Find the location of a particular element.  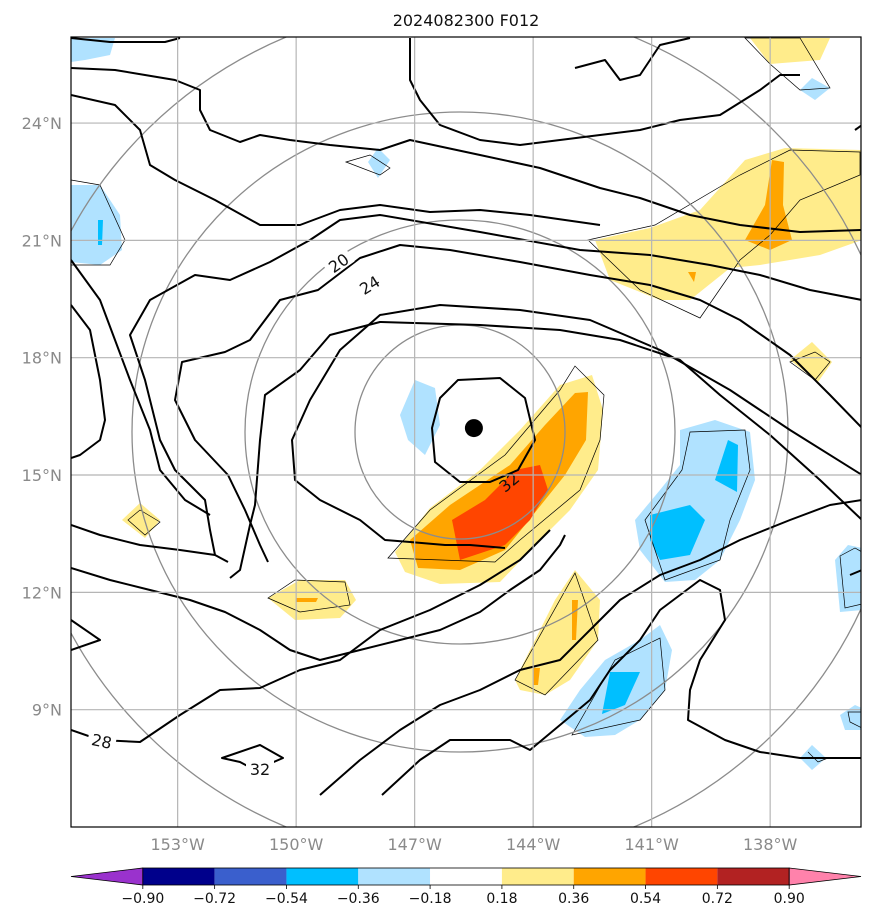

colorbar-tick-label: 0.72 is located at coordinates (717, 899).